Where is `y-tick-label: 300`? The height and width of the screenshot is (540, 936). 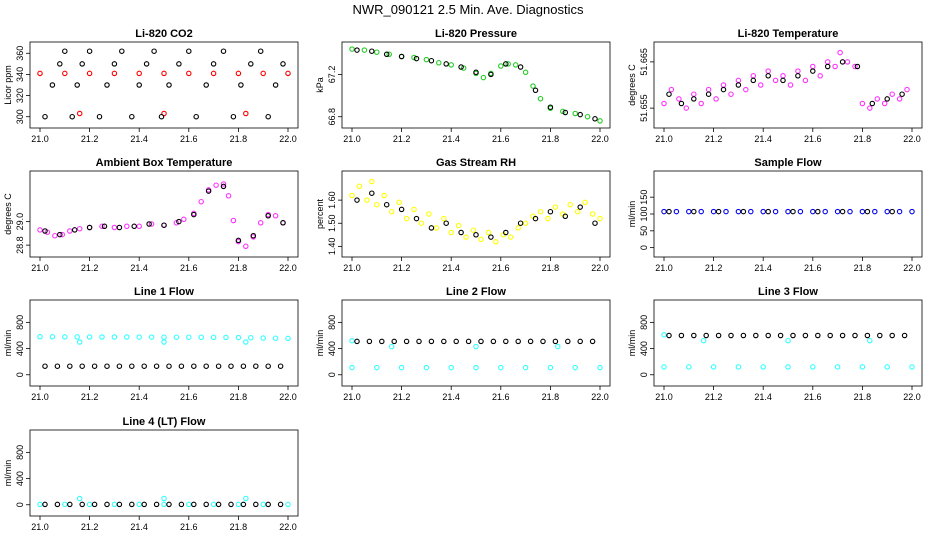
y-tick-label: 300 is located at coordinates (20, 116).